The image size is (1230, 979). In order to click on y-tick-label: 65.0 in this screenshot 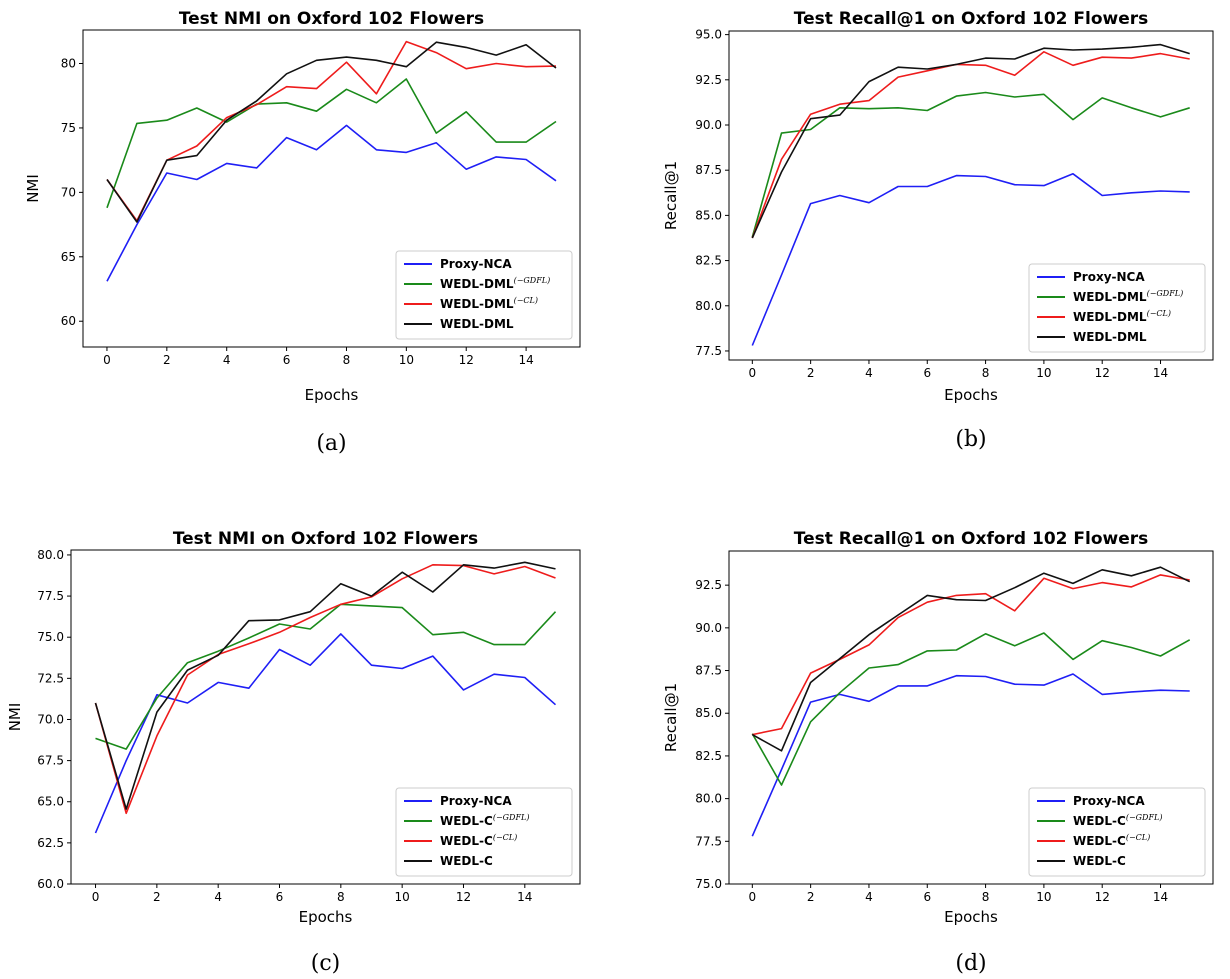, I will do `click(50, 802)`.